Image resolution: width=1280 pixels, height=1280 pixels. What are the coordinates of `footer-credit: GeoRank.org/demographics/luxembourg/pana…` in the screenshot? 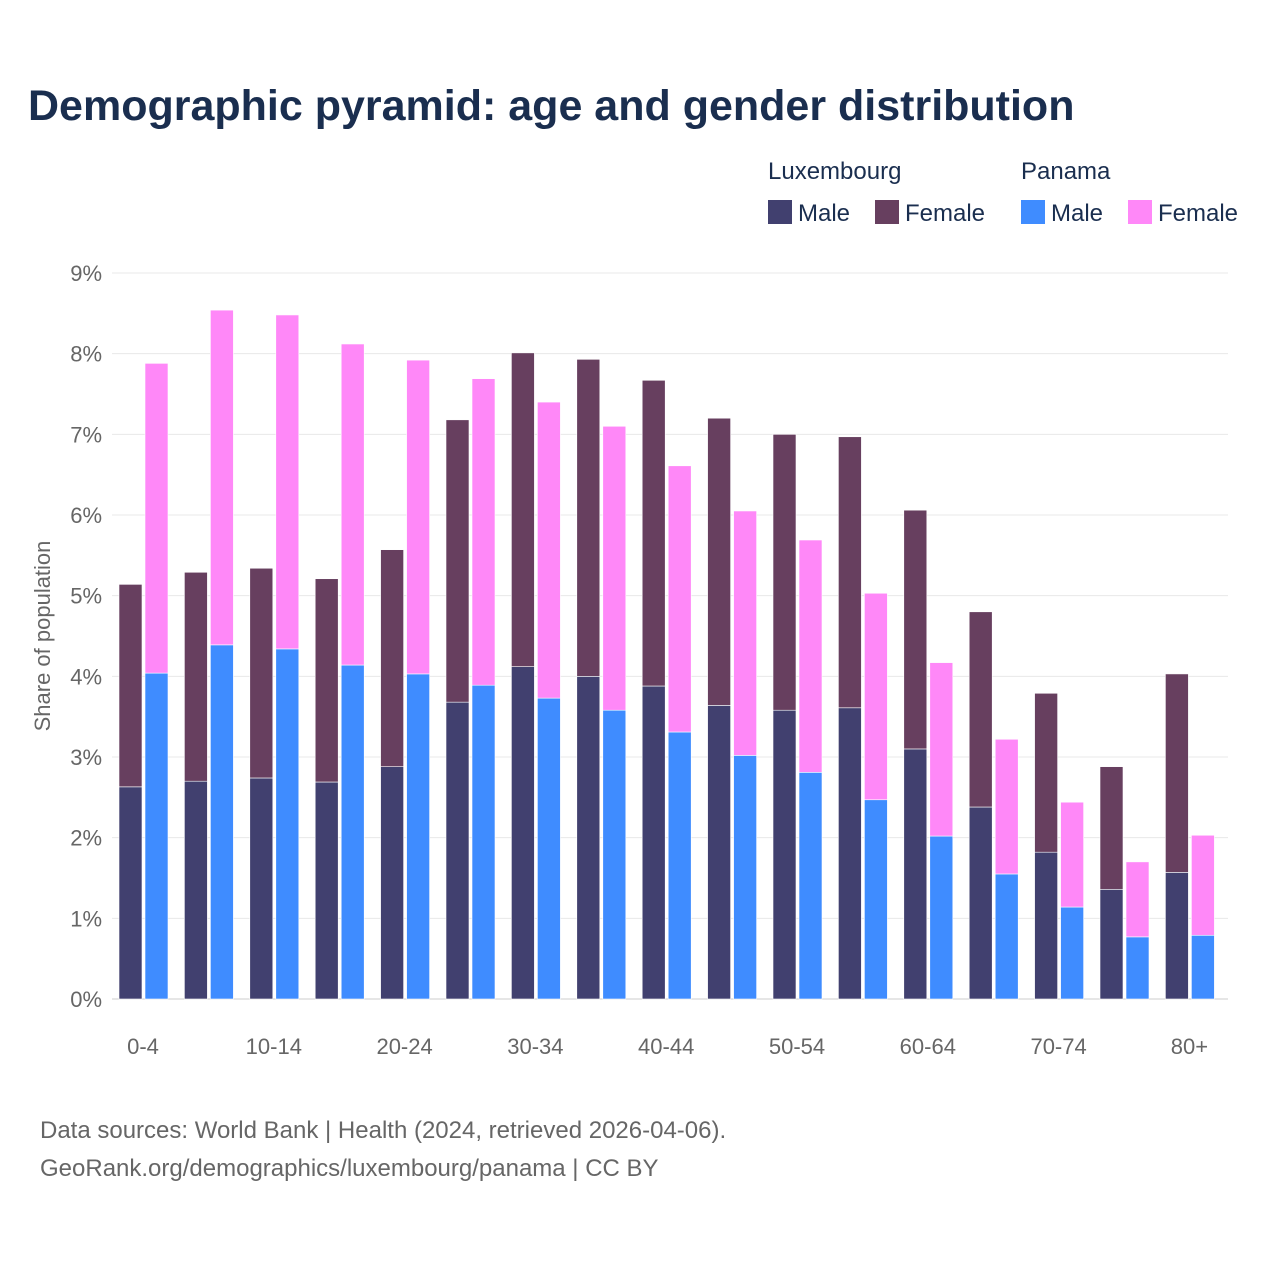 It's located at (349, 1168).